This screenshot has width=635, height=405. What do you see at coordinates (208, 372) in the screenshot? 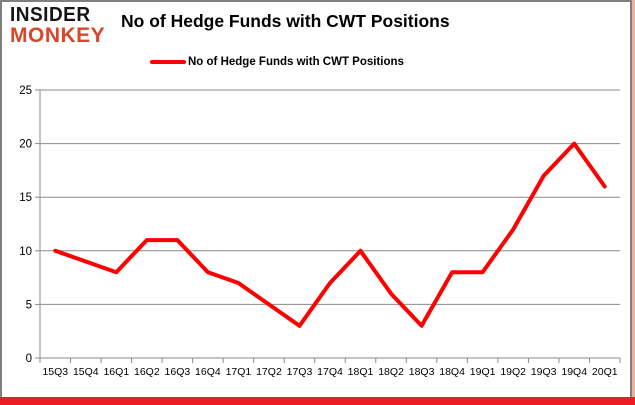
I see `x-tick-label: 16Q4` at bounding box center [208, 372].